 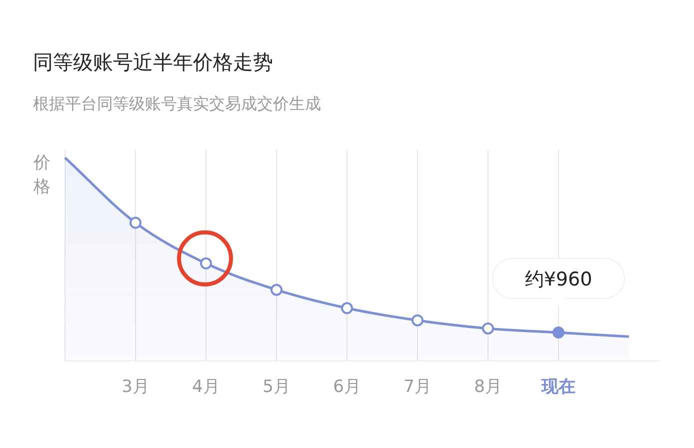 I want to click on x-tick-label: 现在, so click(x=558, y=387).